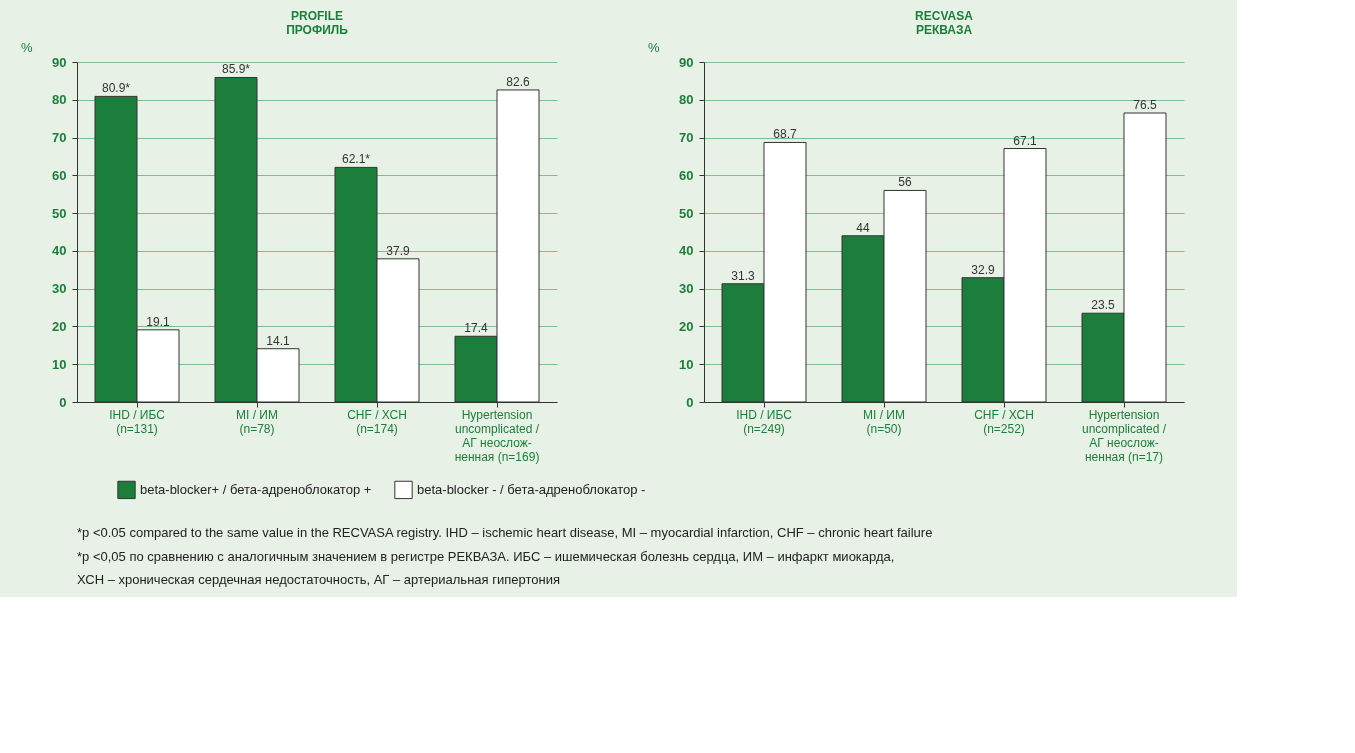 The height and width of the screenshot is (753, 1355). I want to click on x-tick-label: MI / ИМ (n=50), so click(884, 421).